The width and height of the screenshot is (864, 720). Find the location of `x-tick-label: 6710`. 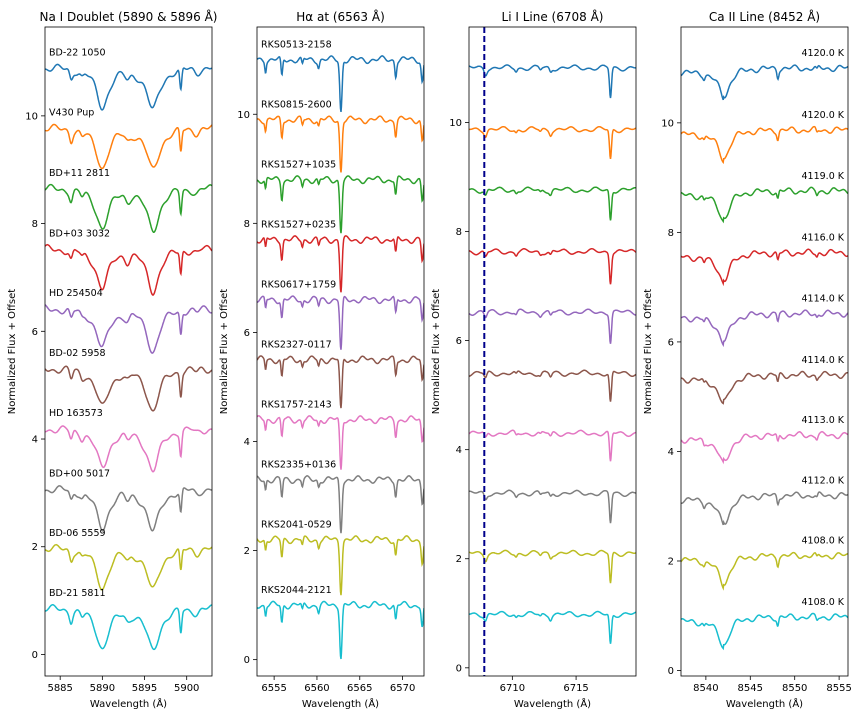

x-tick-label: 6710 is located at coordinates (512, 688).